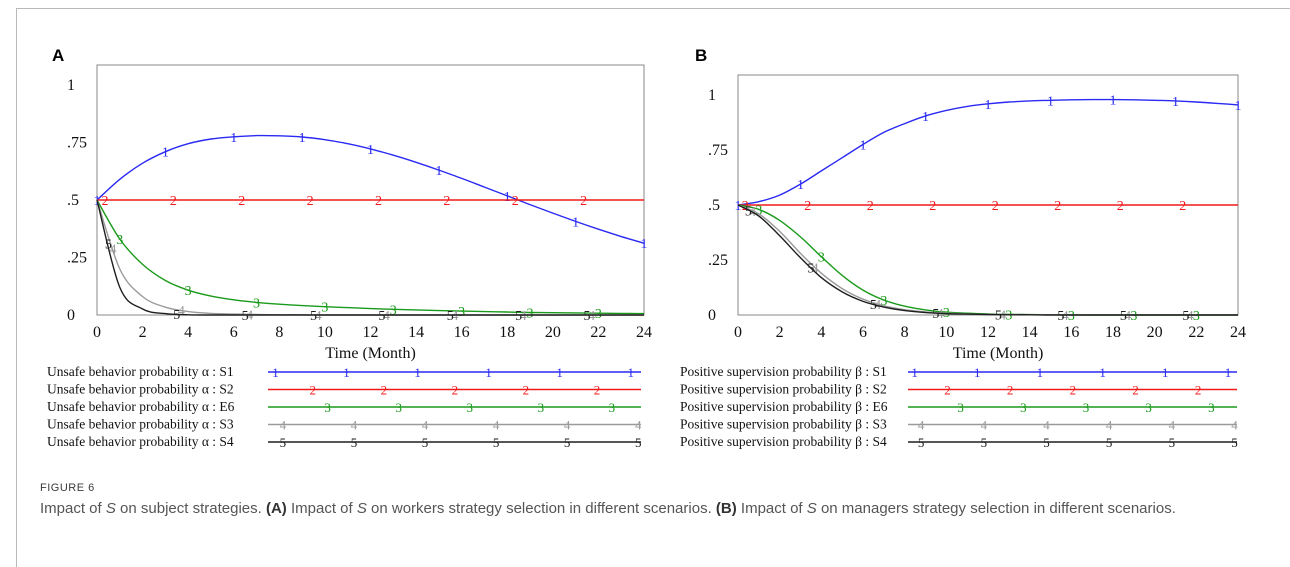  Describe the element at coordinates (783, 389) in the screenshot. I see `legend-label: Positive supervision probability β : S2` at that location.